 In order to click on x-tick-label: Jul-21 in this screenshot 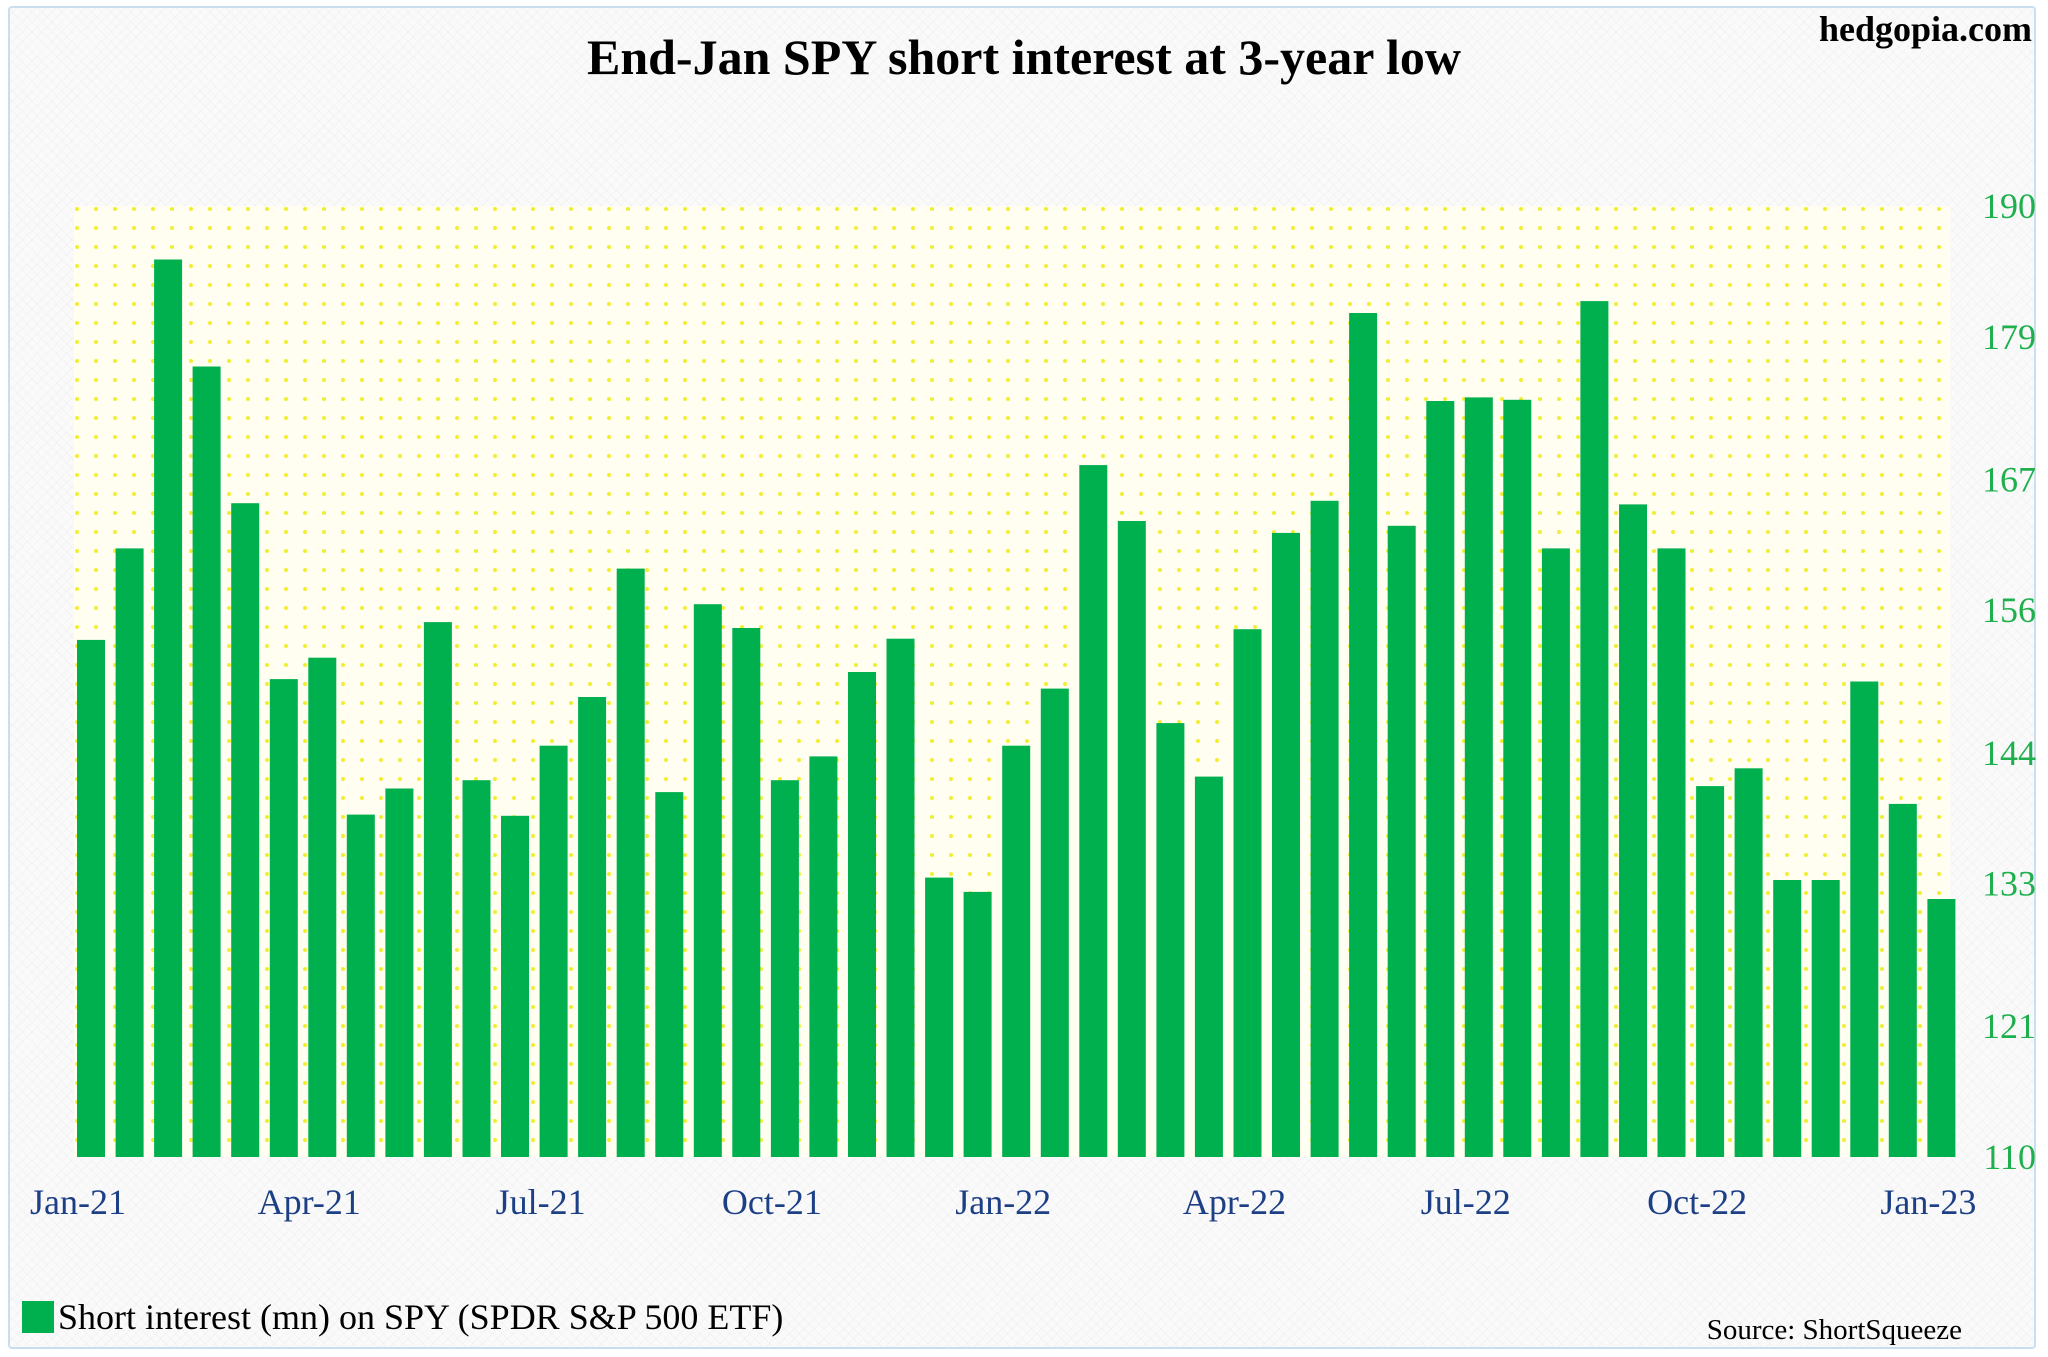, I will do `click(541, 1202)`.